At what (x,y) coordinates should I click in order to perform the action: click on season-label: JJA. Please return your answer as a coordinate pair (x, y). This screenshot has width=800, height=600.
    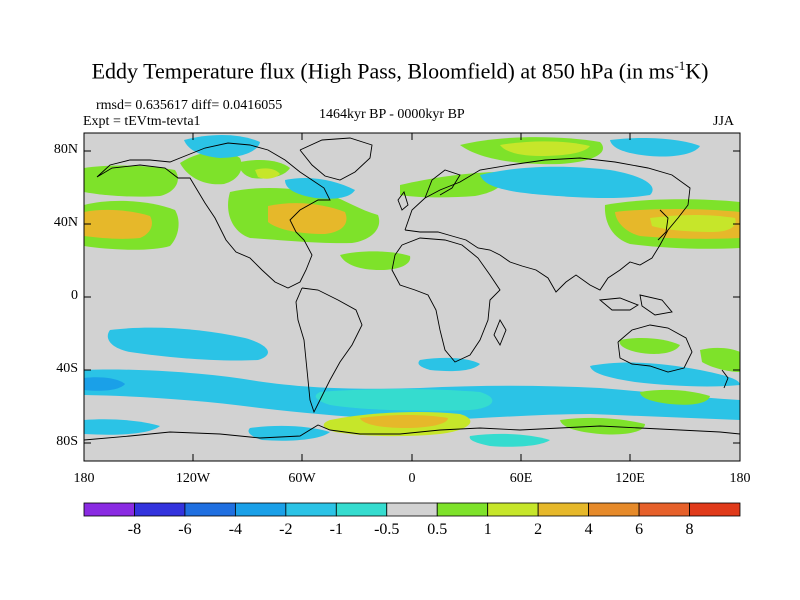
    Looking at the image, I should click on (724, 121).